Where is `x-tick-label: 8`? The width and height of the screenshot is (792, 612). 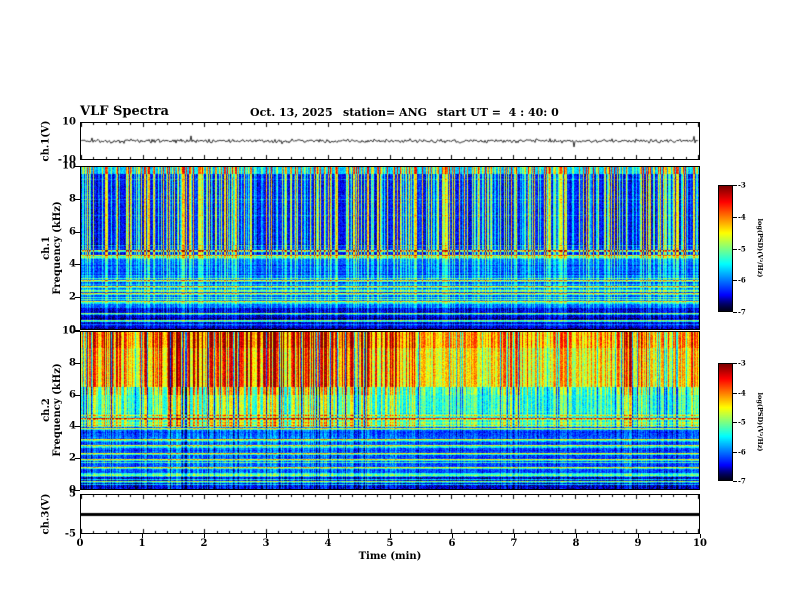
x-tick-label: 8 is located at coordinates (576, 543).